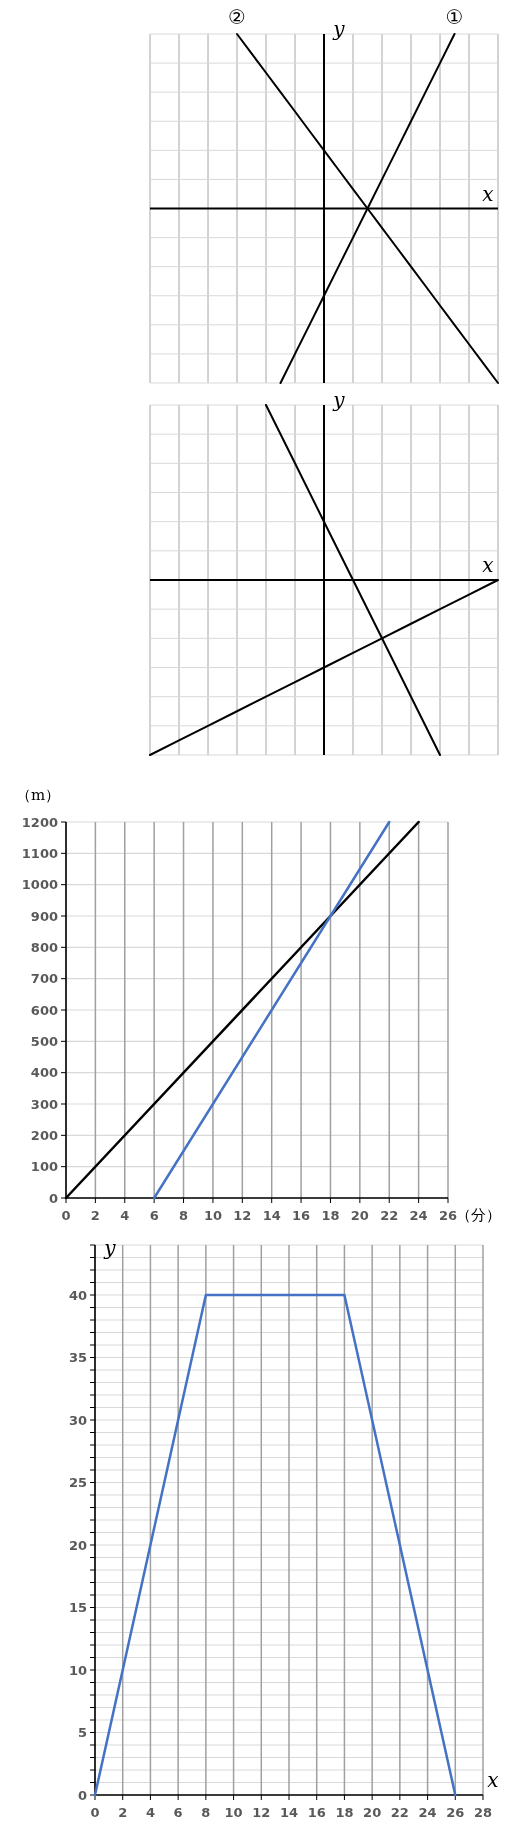 The image size is (510, 1835). Describe the element at coordinates (95, 1812) in the screenshot. I see `x-tick-label: 0` at that location.